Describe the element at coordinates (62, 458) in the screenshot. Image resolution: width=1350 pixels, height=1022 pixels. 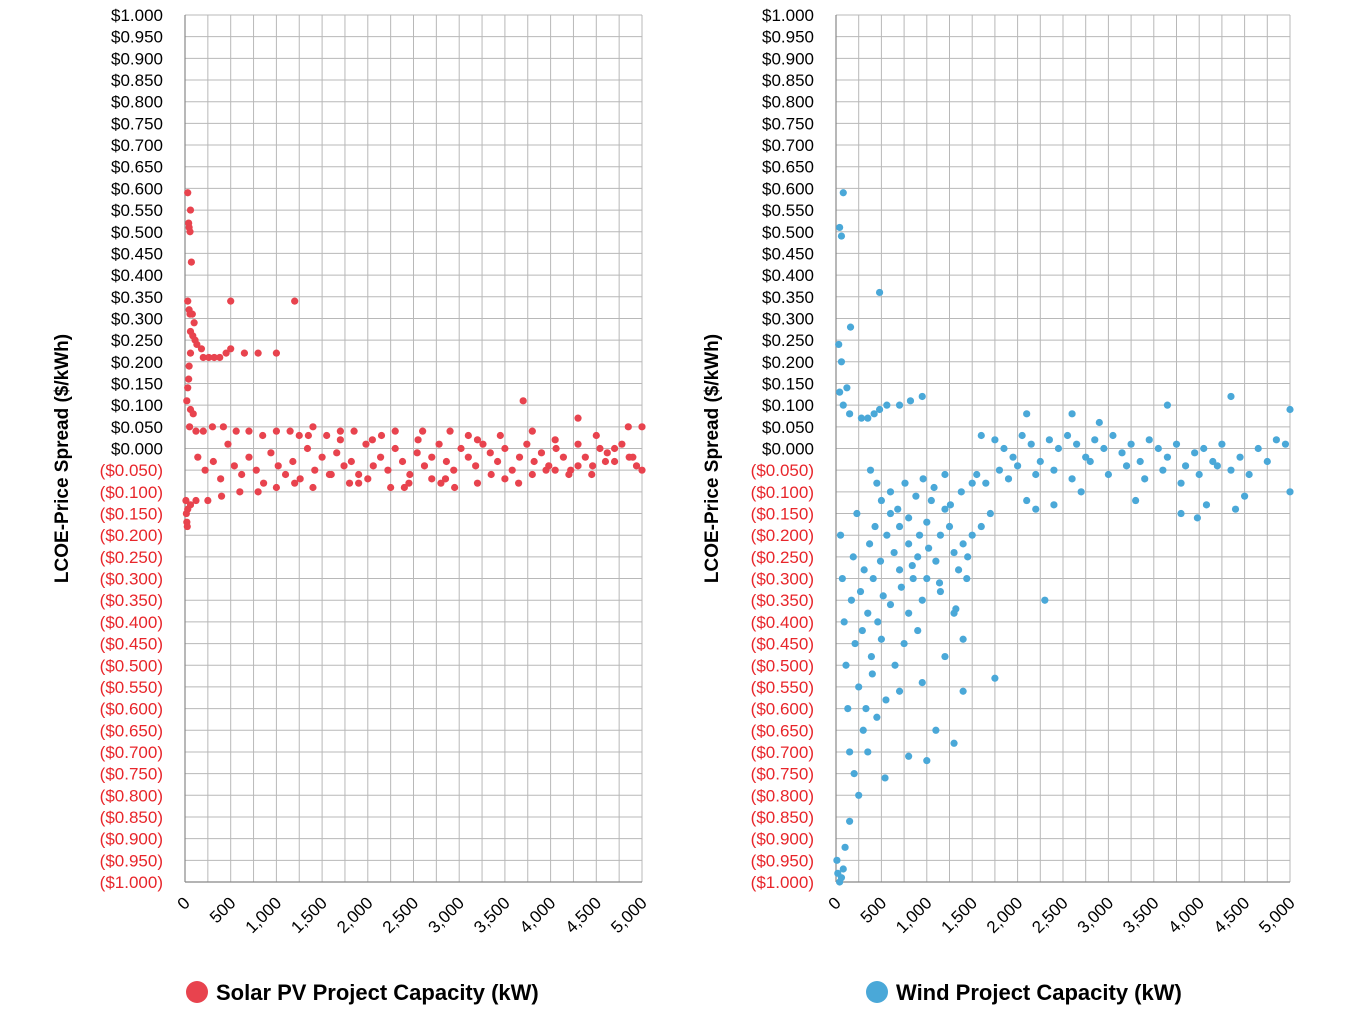
I see `y-axis-label: LCOE-Price Spread ($/kWh)` at that location.